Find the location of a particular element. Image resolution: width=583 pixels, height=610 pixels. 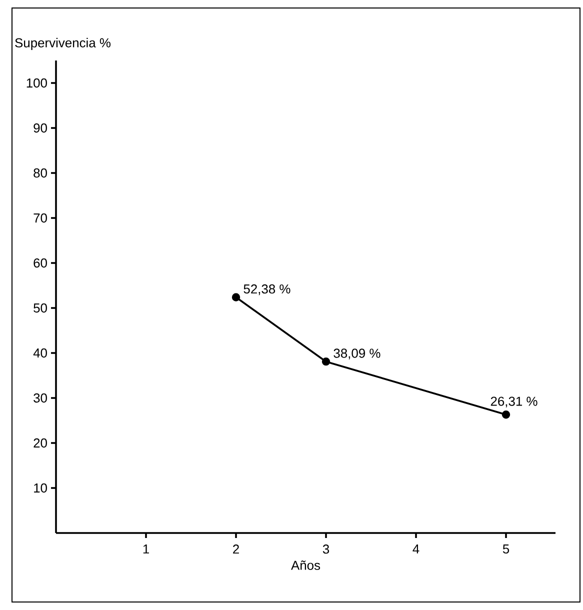

data-label: 26,31 % is located at coordinates (514, 402).